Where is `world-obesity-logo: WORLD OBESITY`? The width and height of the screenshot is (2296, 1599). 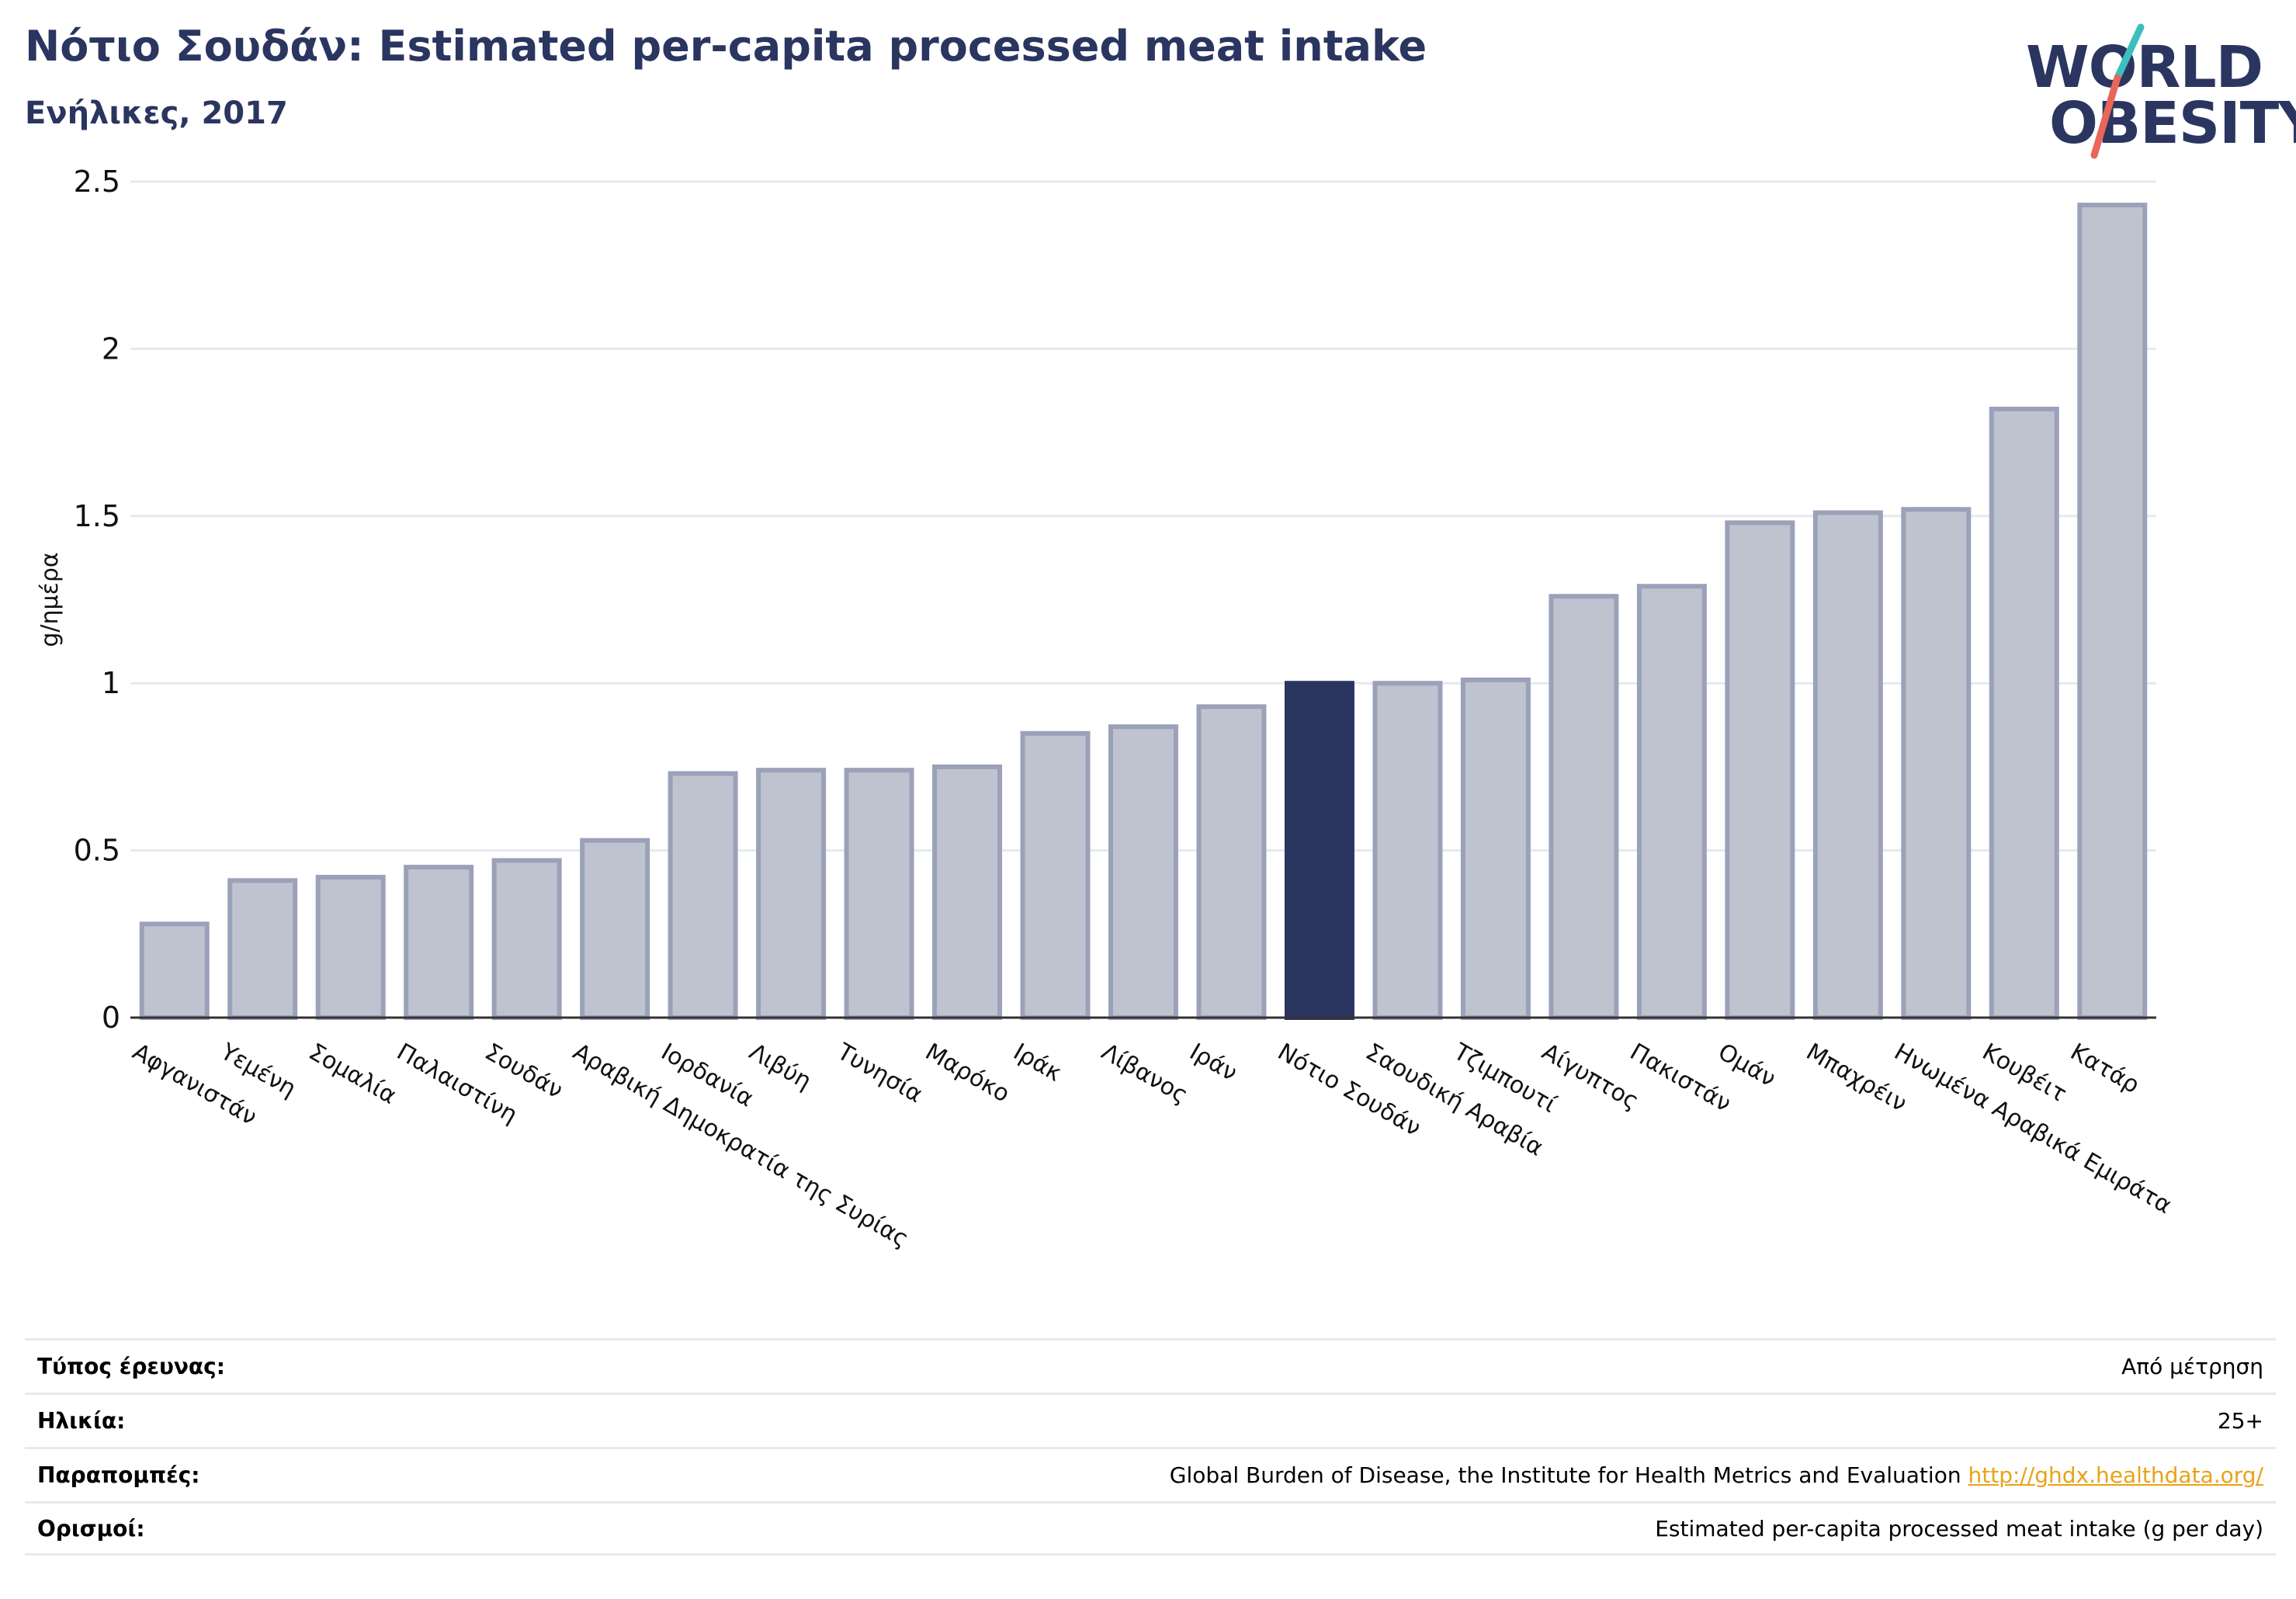
world-obesity-logo: WORLD OBESITY is located at coordinates (2161, 93).